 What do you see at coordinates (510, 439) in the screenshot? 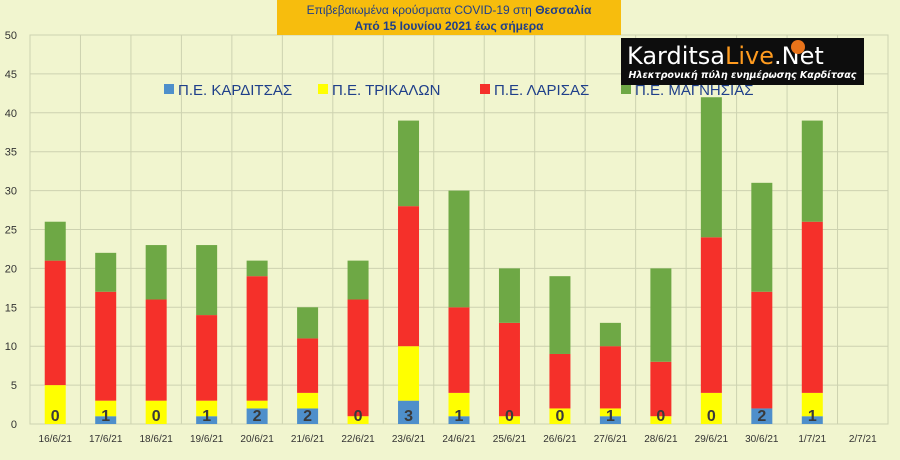
I see `x-tick-label: 25/6/21` at bounding box center [510, 439].